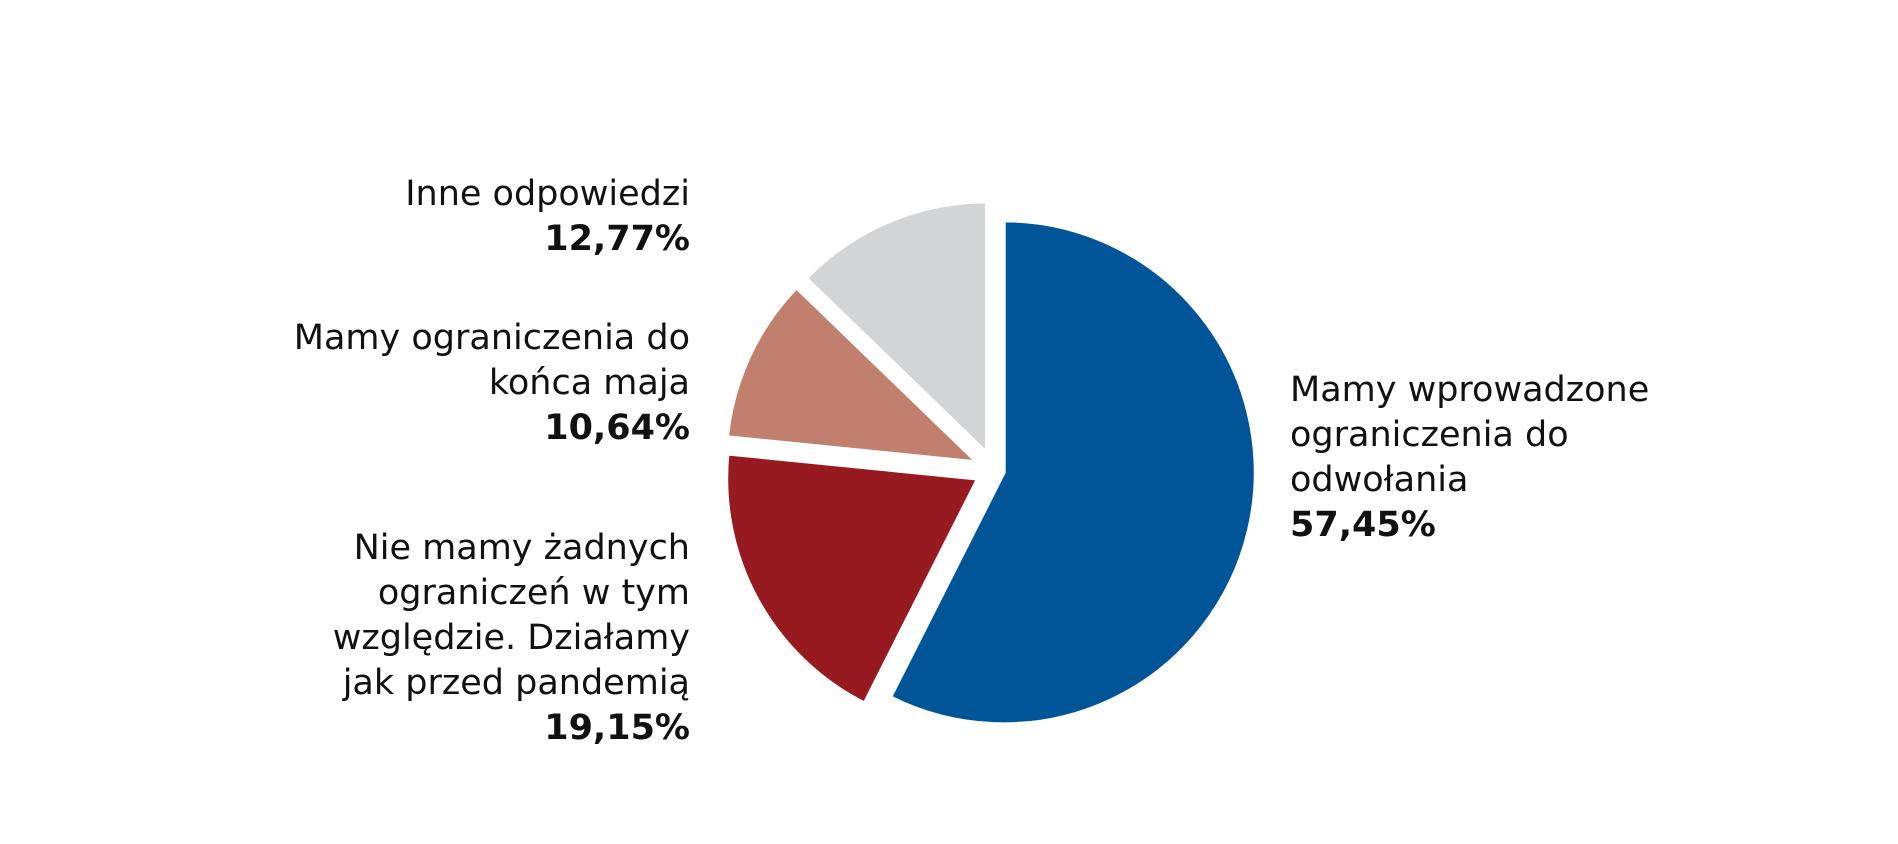  What do you see at coordinates (490, 217) in the screenshot?
I see `label-slice-4: Inne odpowiedzi 12,77%` at bounding box center [490, 217].